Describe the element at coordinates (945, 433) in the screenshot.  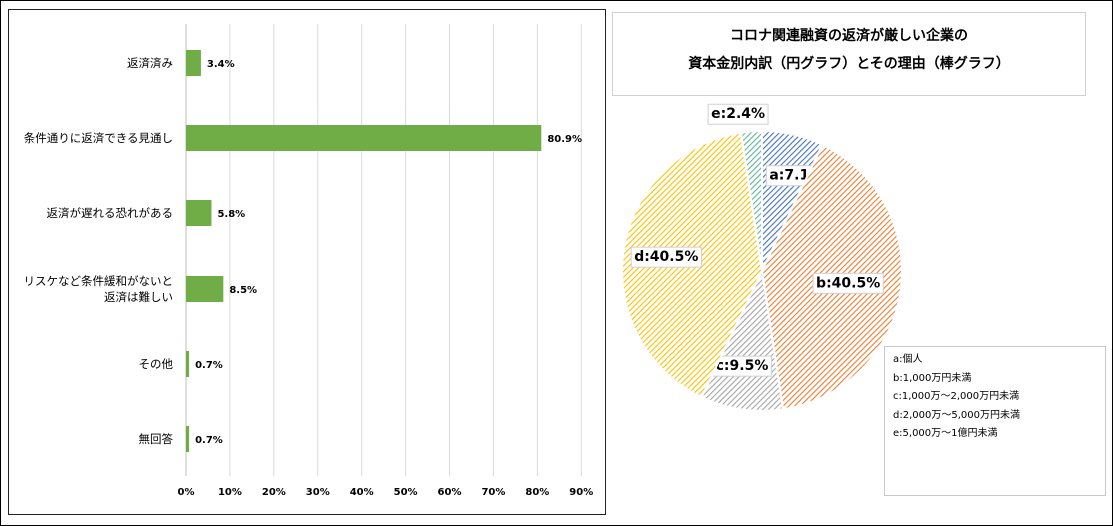
I see `legend-item-e: e:5,000万～1億円未満` at that location.